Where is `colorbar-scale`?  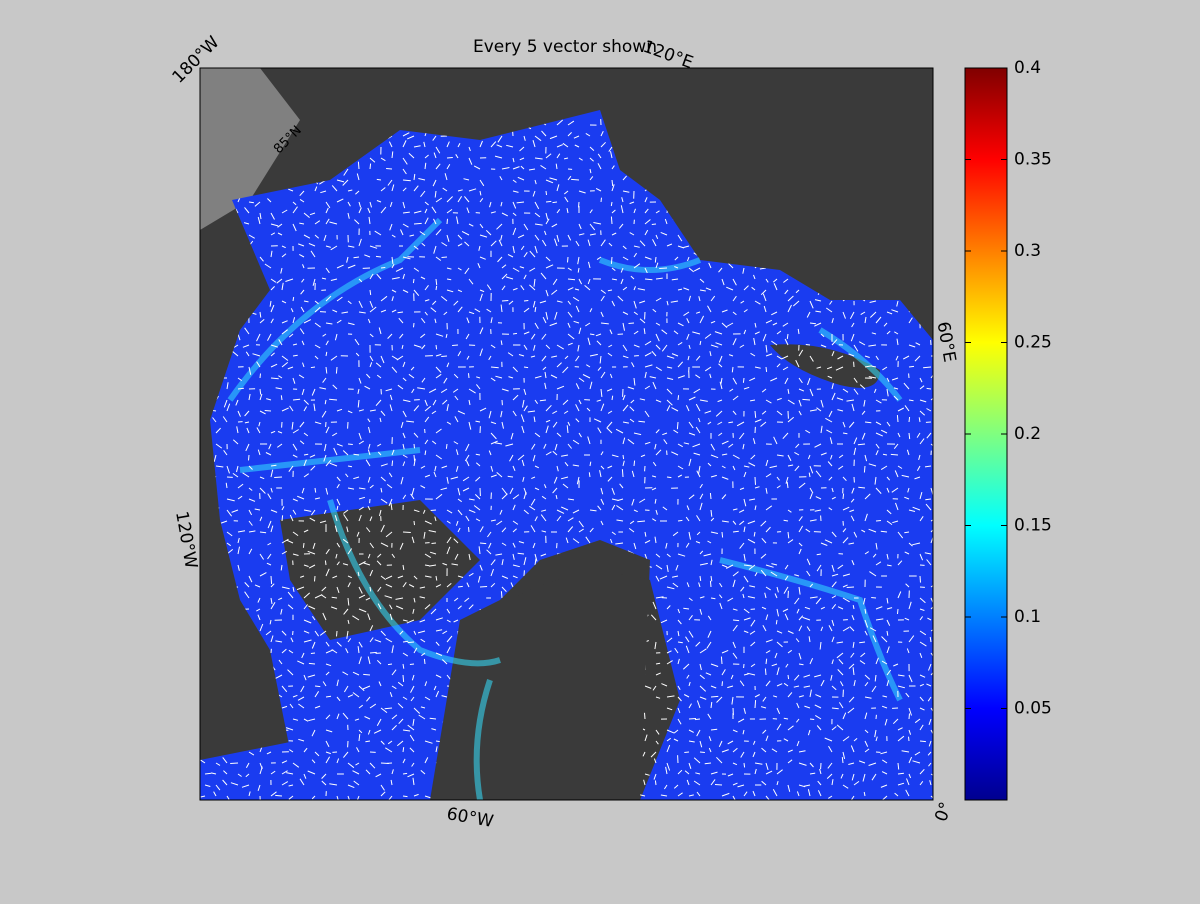
colorbar-scale is located at coordinates (986, 434).